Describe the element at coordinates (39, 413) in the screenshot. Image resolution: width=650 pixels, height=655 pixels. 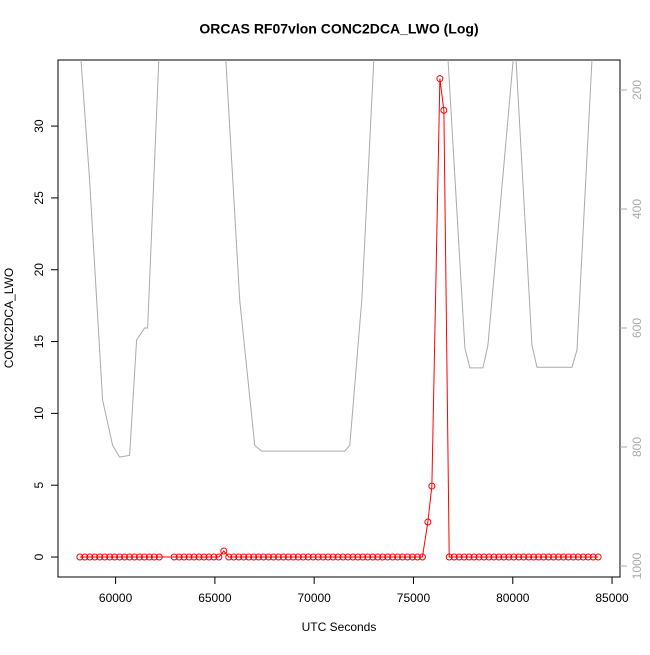
I see `y-tick-label: 10` at that location.